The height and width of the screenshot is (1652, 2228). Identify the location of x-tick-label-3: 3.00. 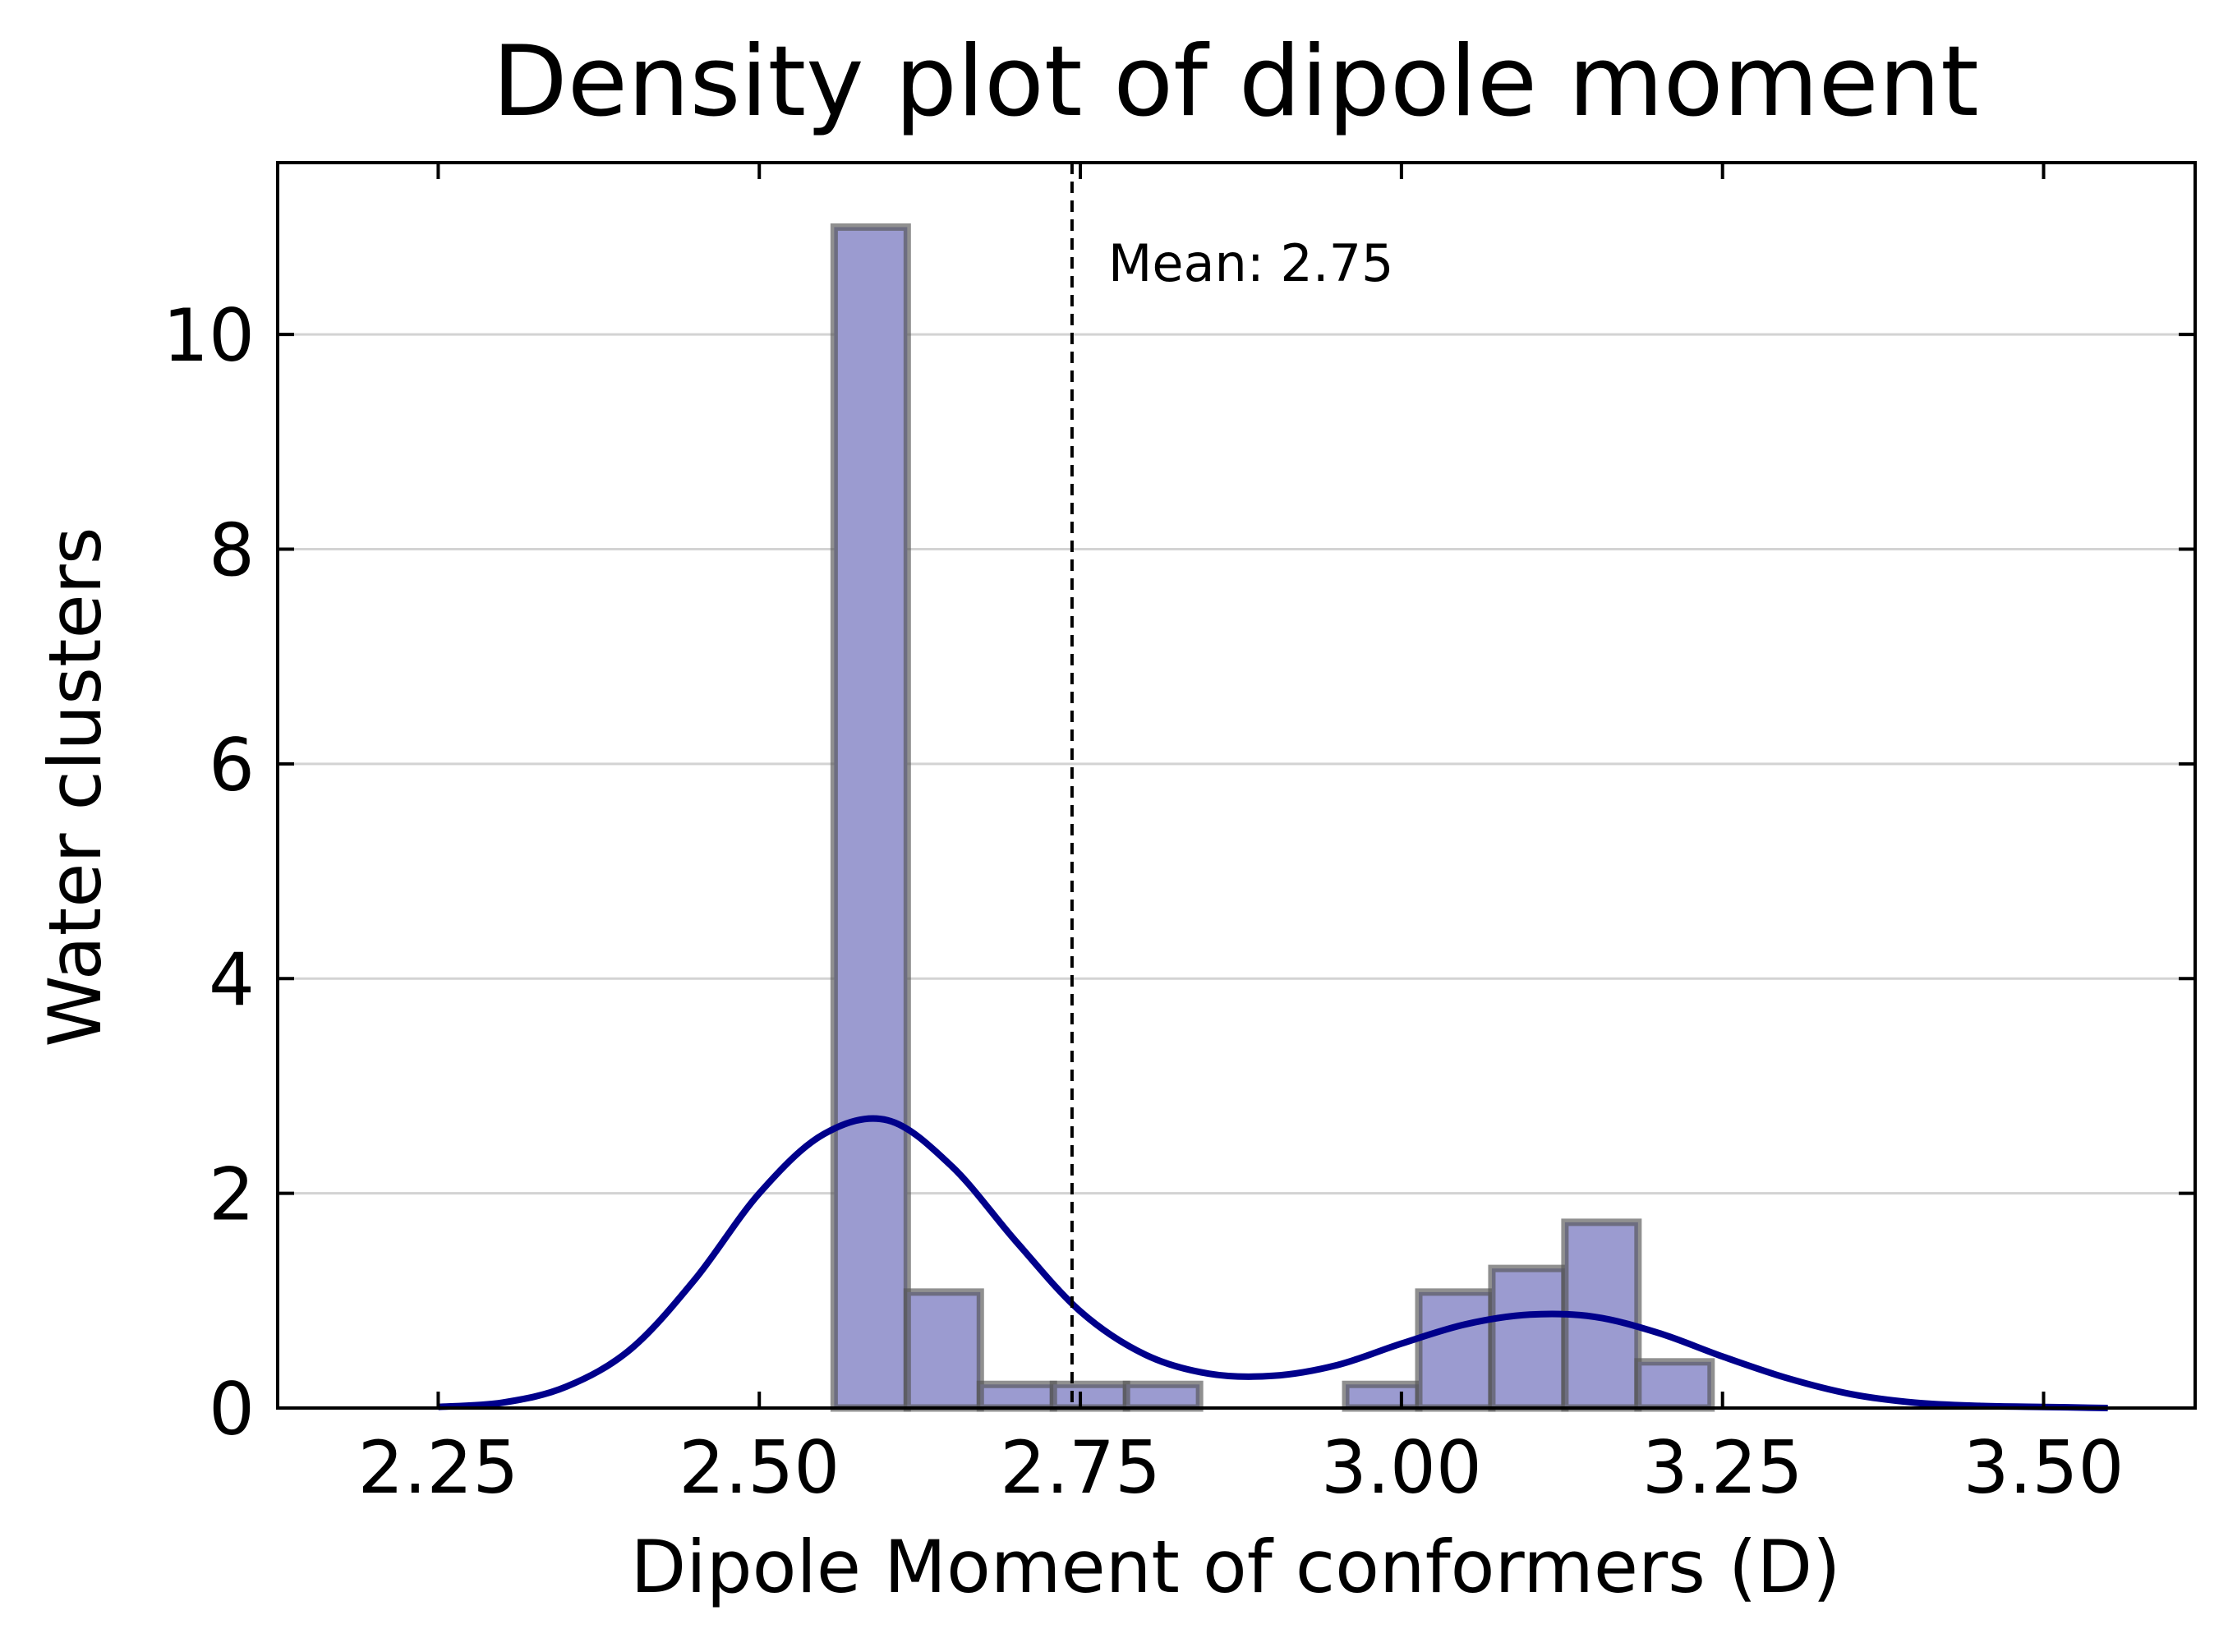
(1401, 1468).